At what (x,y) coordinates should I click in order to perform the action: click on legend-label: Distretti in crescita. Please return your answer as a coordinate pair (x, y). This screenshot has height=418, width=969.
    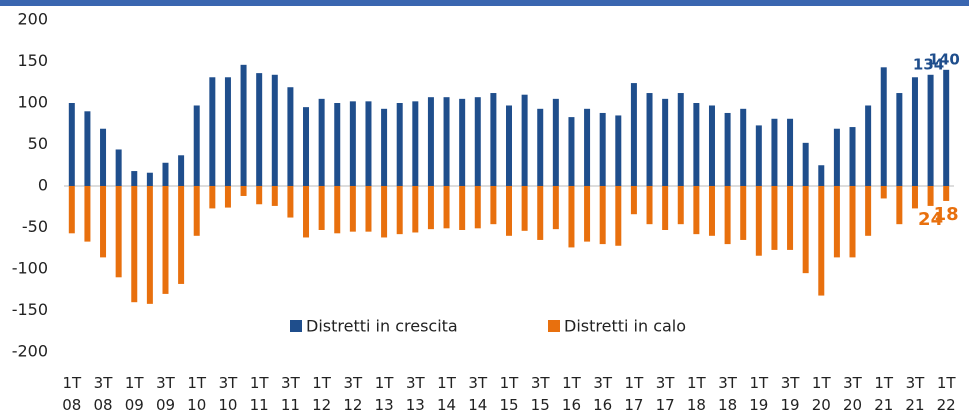
    Looking at the image, I should click on (382, 326).